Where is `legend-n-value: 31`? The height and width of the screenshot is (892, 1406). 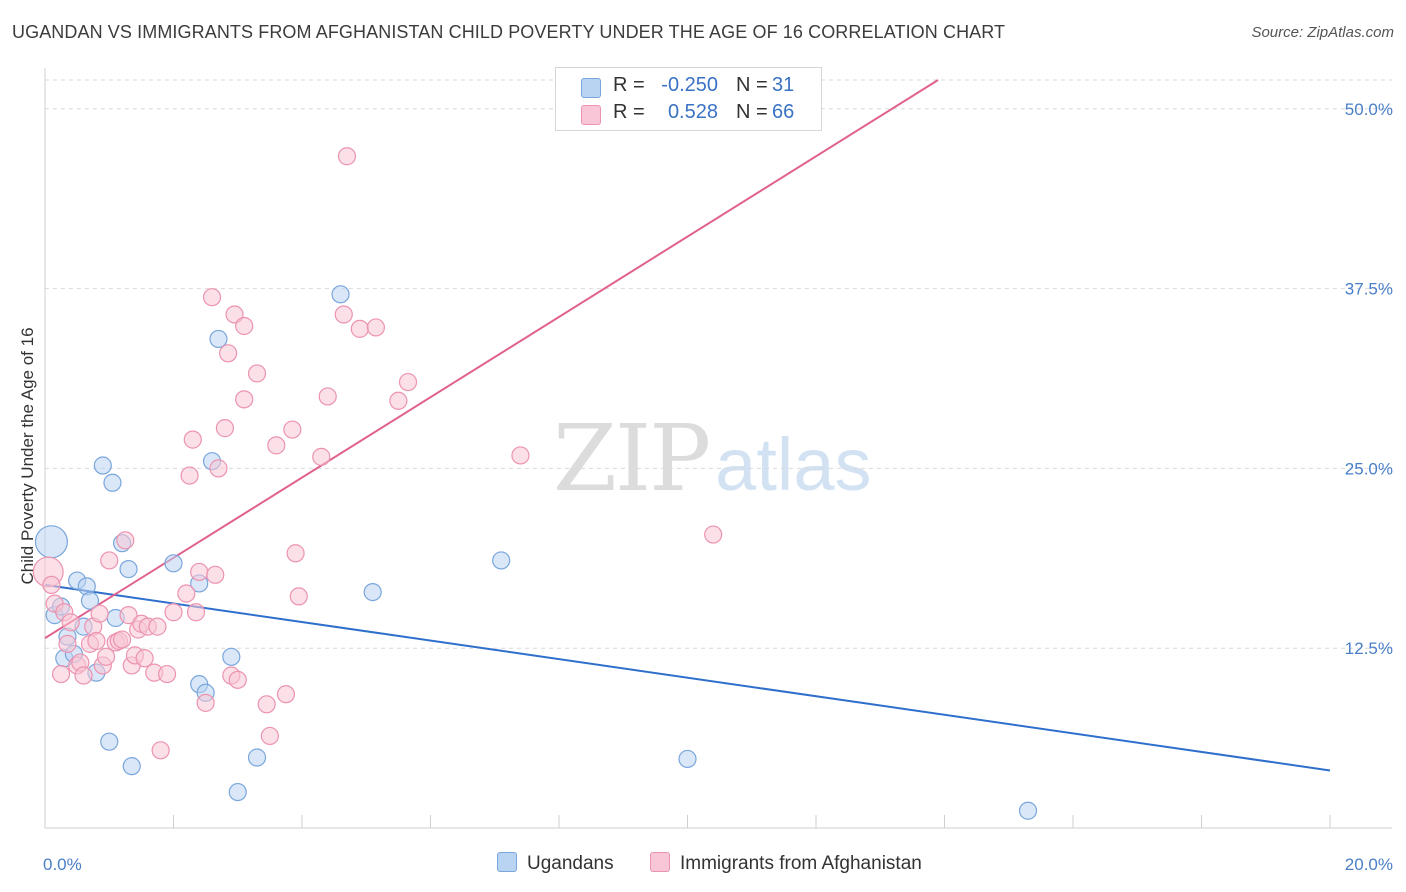
legend-n-value: 31 is located at coordinates (783, 85).